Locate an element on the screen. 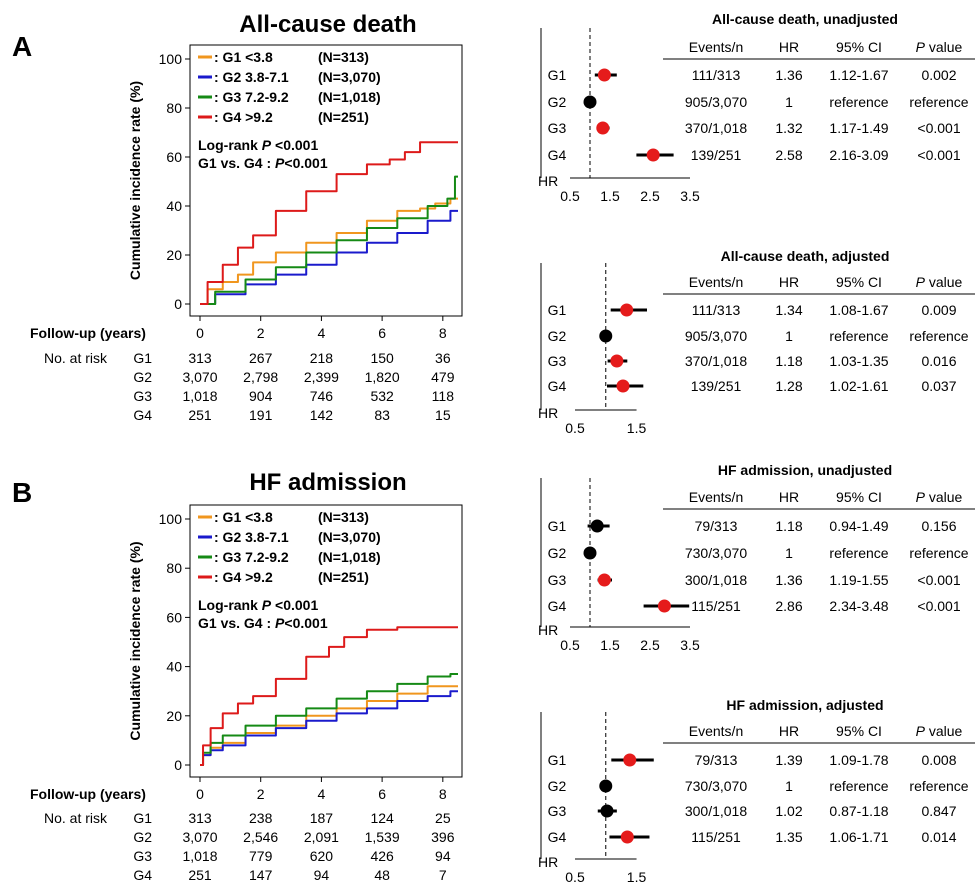 Image resolution: width=979 pixels, height=885 pixels. risk-table-value: 1,539 is located at coordinates (382, 837).